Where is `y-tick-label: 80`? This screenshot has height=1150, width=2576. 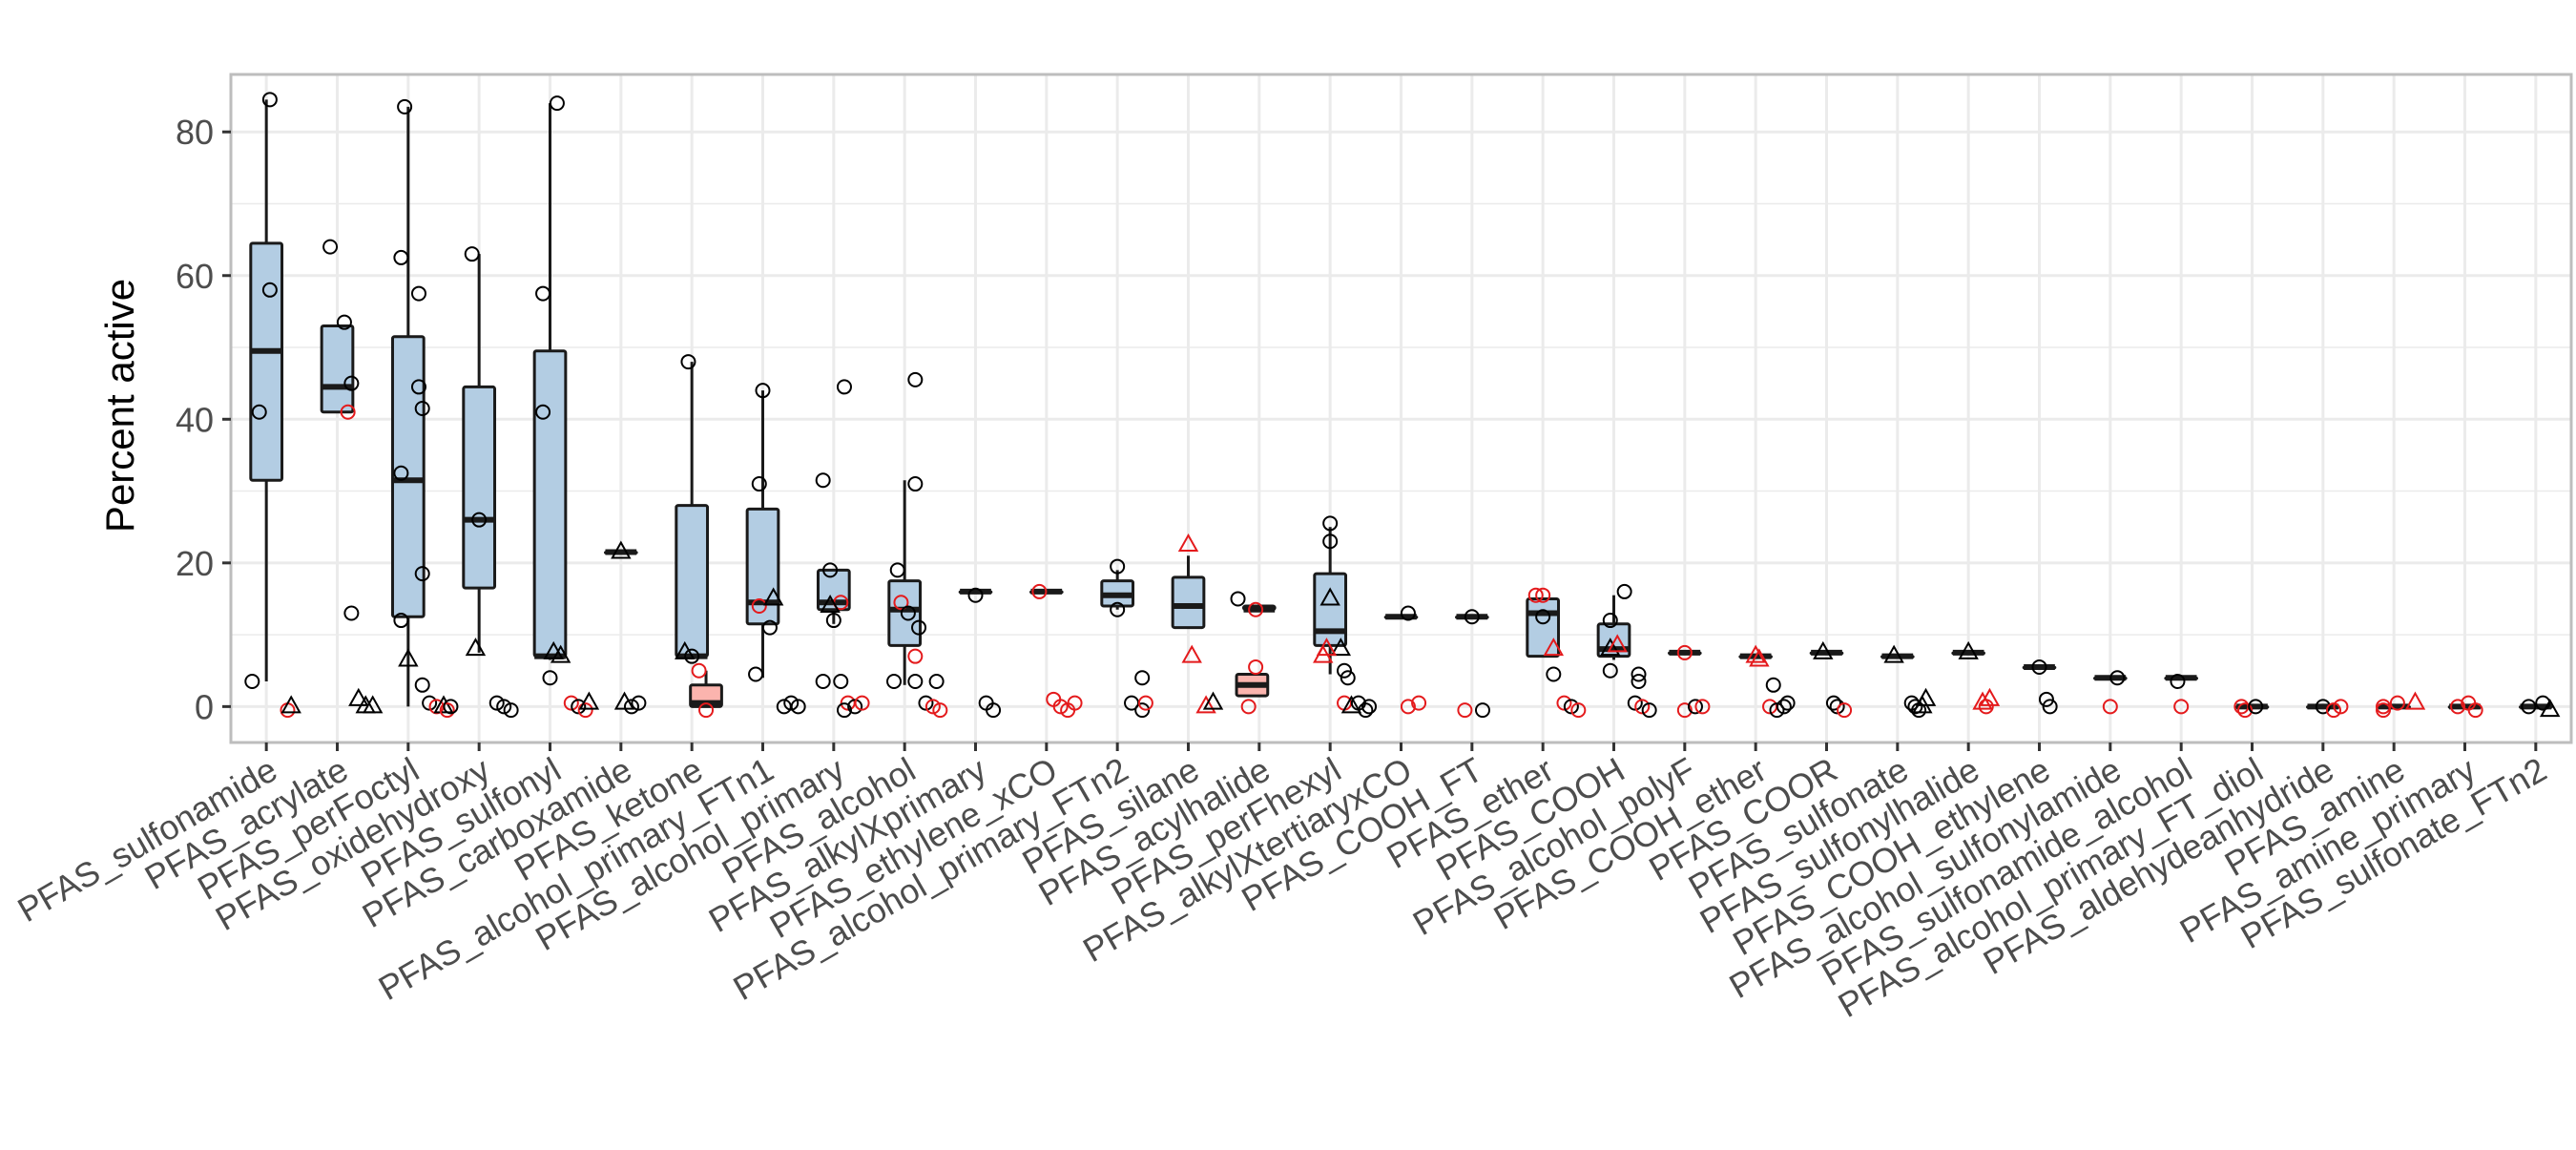 y-tick-label: 80 is located at coordinates (195, 132).